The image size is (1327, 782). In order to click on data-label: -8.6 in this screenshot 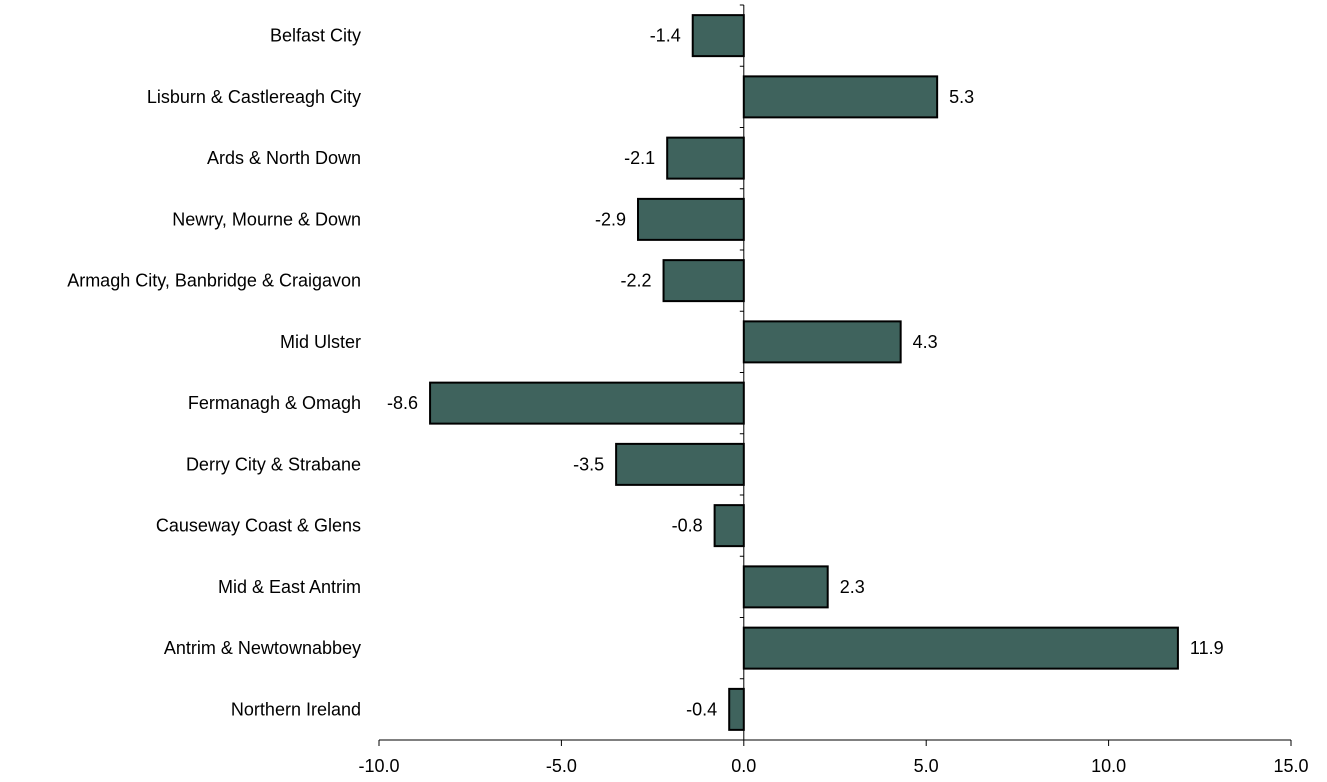, I will do `click(402, 403)`.